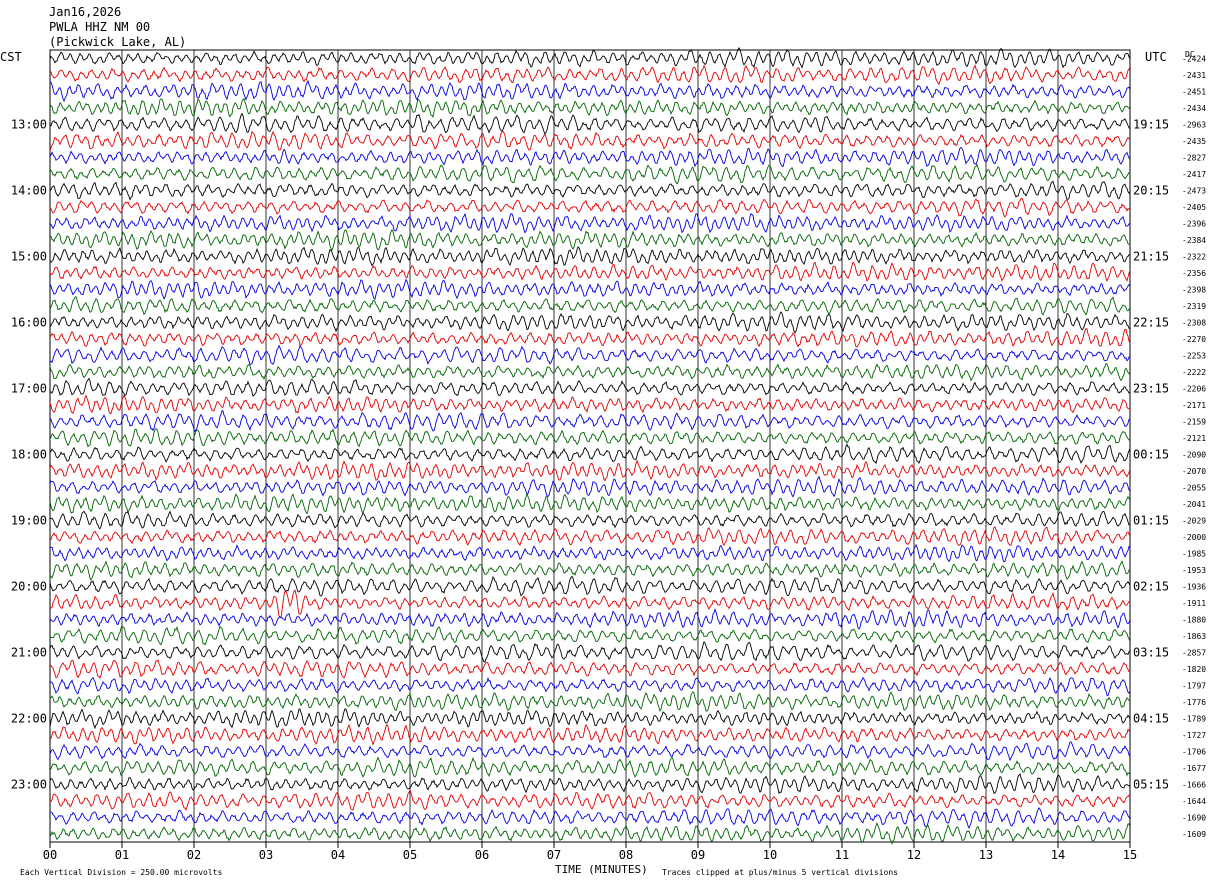  I want to click on dc-offset-label: -1644, so click(1194, 801).